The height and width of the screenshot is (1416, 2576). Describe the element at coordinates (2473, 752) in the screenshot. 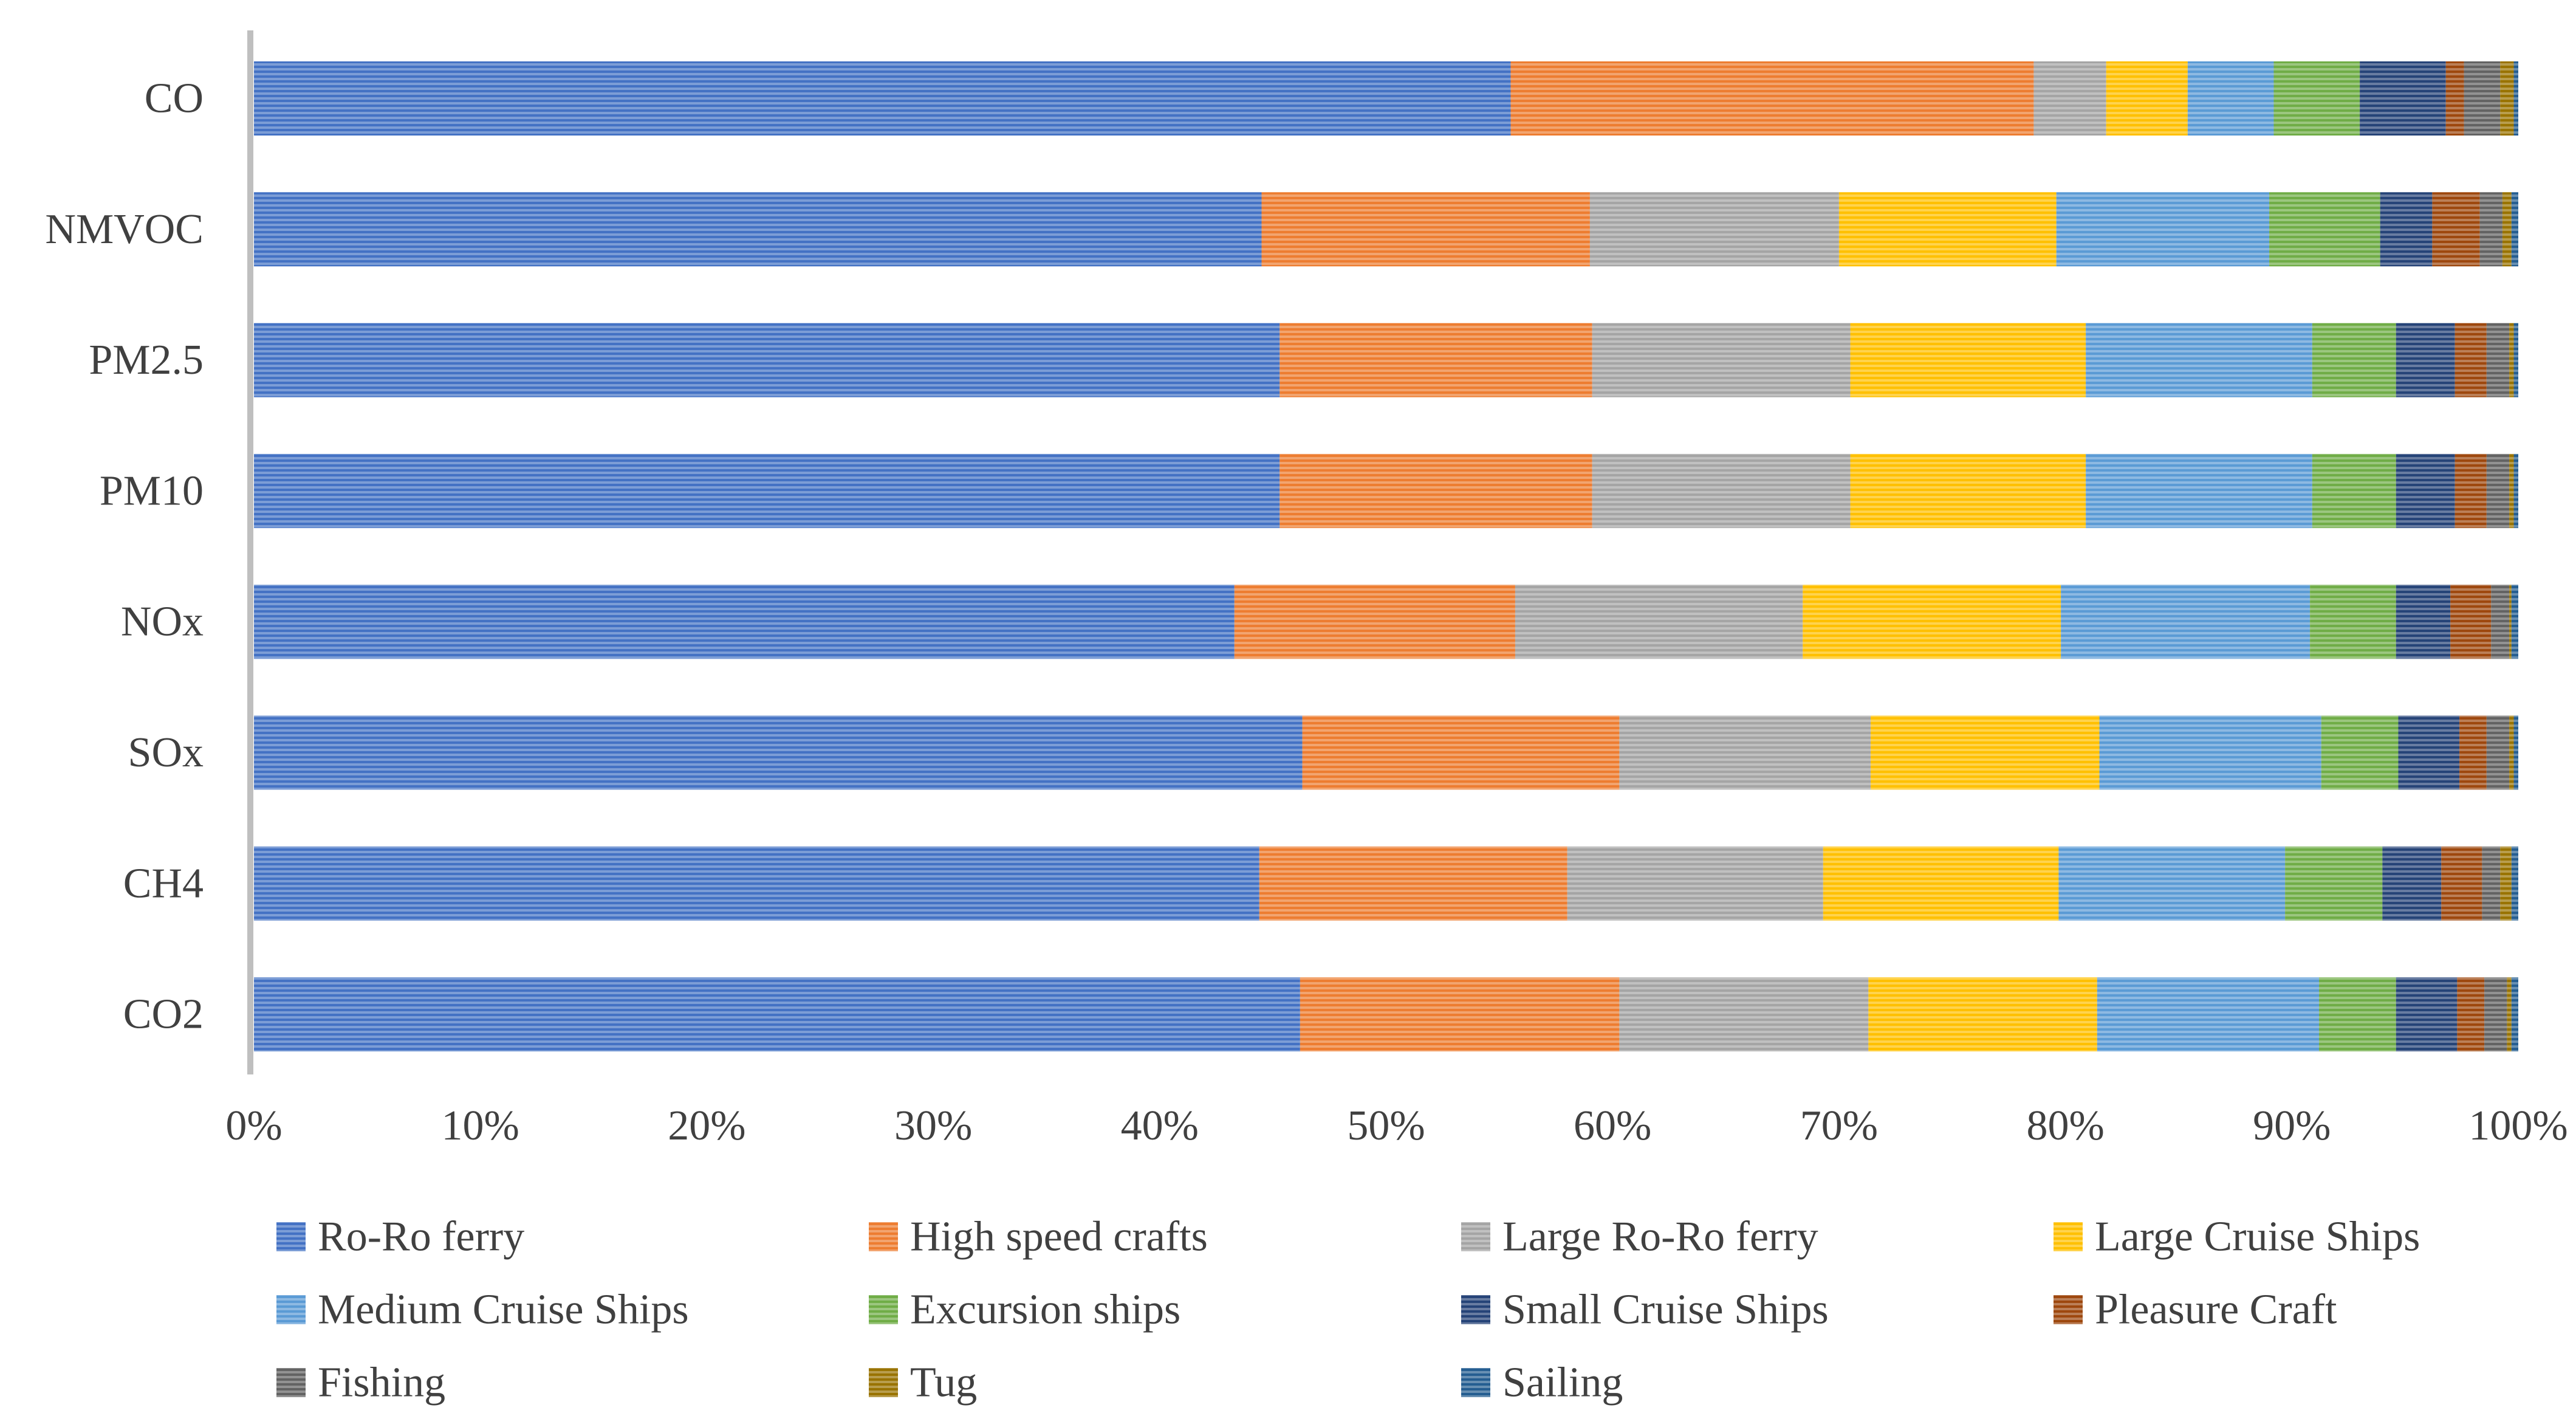

I see `bar-stripes-sox-pleasure-craft` at that location.